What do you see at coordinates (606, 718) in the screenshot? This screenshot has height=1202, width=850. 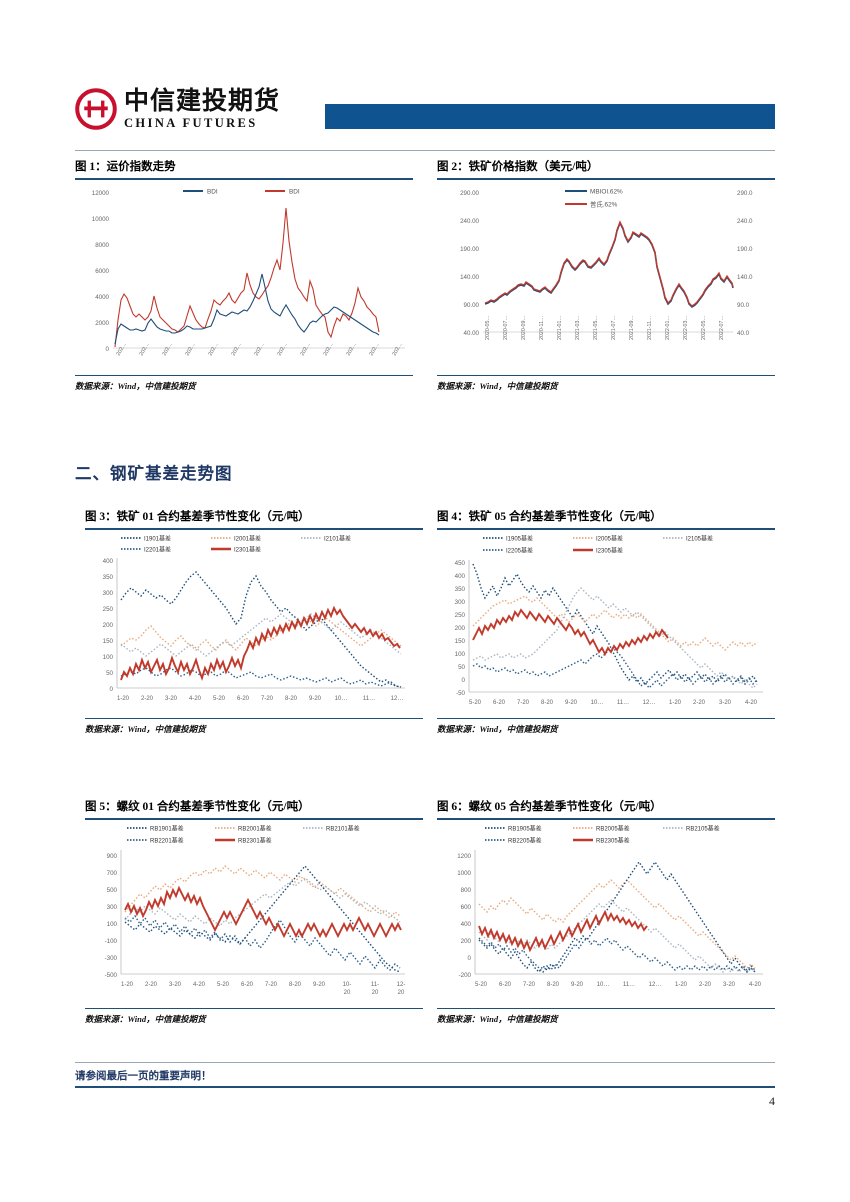 I see `figure-4-bottom-rule` at bounding box center [606, 718].